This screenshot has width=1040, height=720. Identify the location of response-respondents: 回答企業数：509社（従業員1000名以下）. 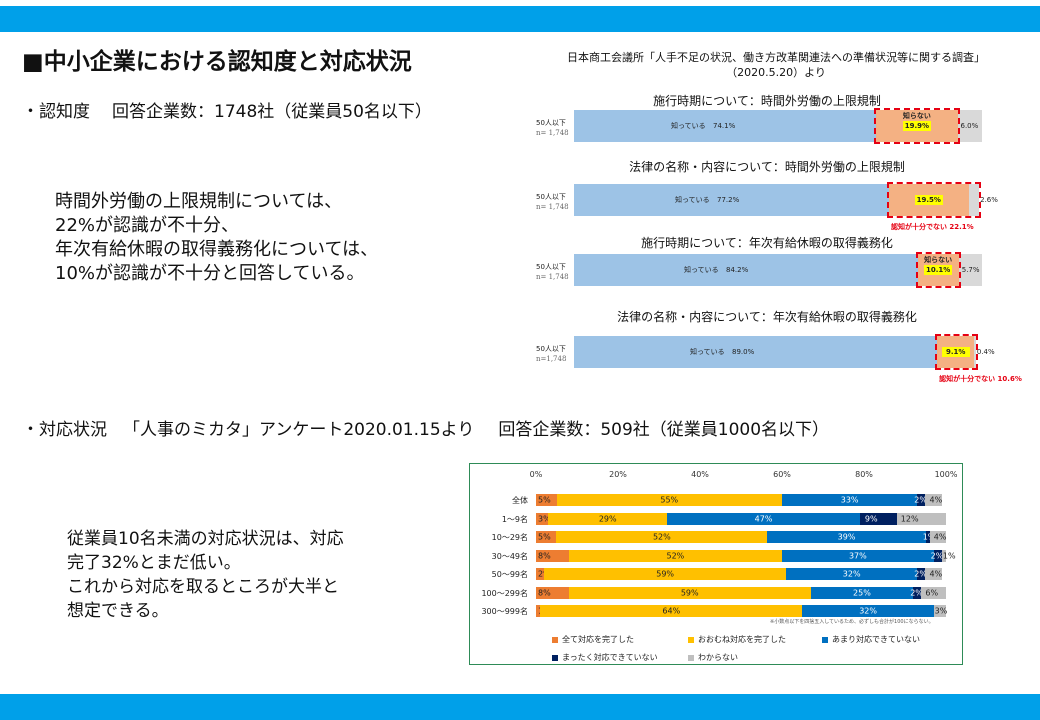
(664, 430).